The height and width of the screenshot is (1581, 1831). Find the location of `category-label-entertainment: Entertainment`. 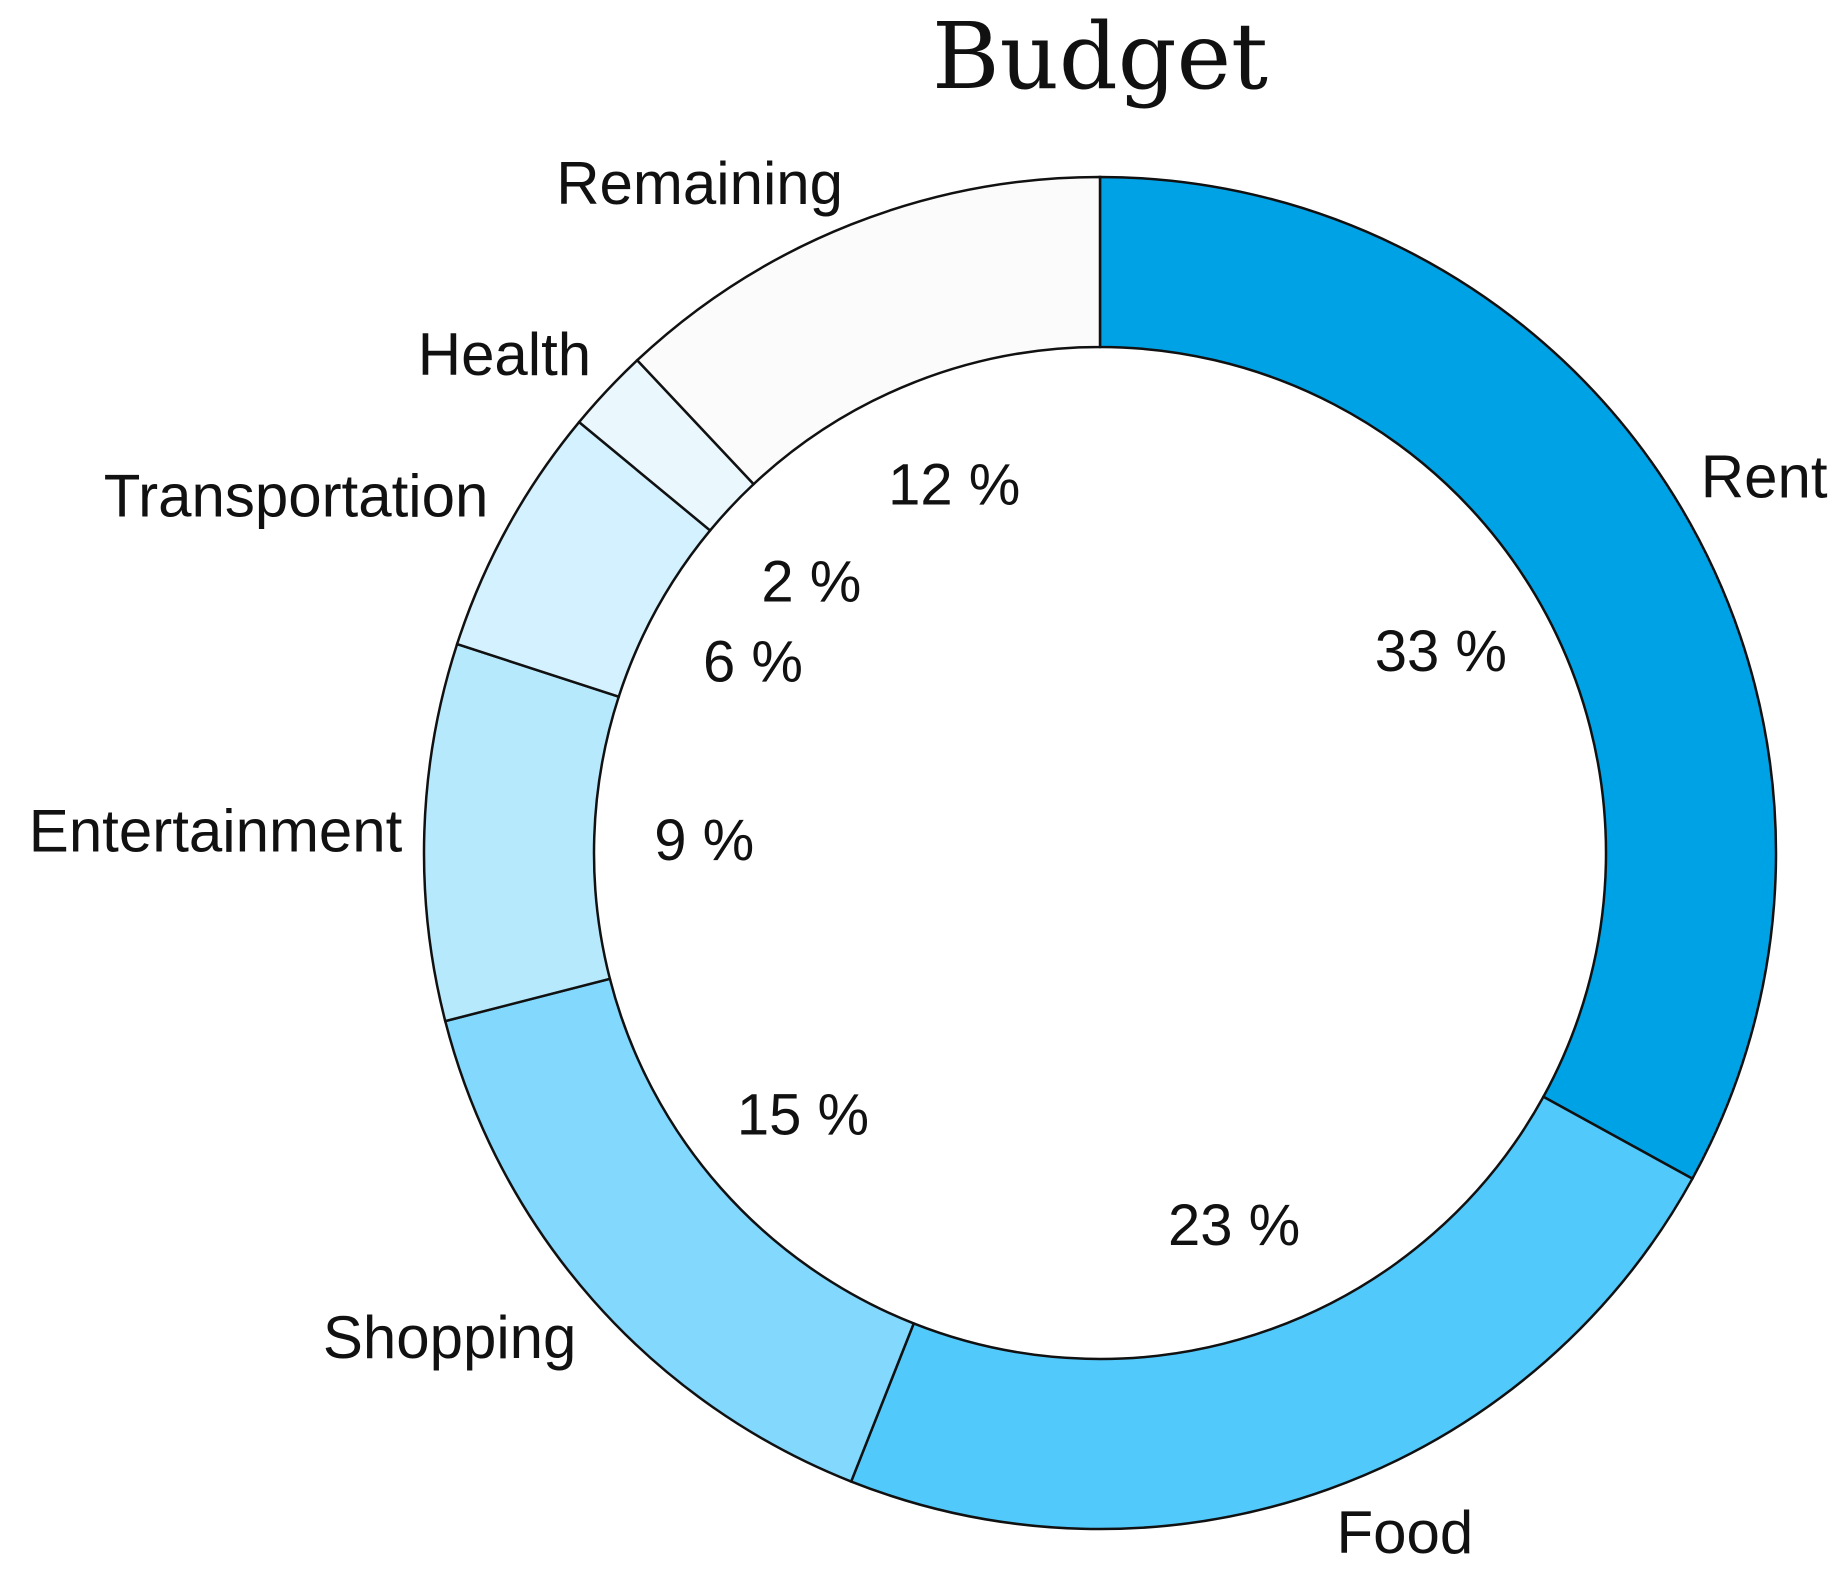

category-label-entertainment: Entertainment is located at coordinates (216, 831).